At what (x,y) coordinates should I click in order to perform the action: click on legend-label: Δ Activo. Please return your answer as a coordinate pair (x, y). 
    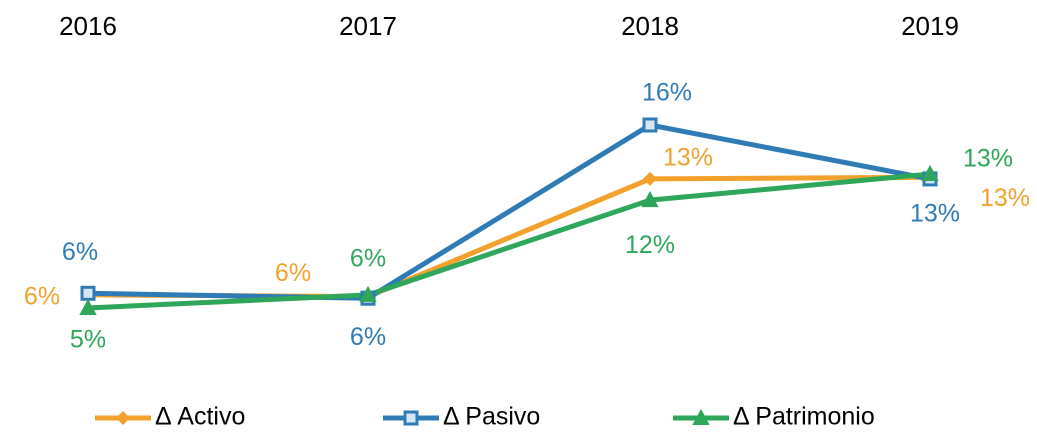
    Looking at the image, I should click on (200, 417).